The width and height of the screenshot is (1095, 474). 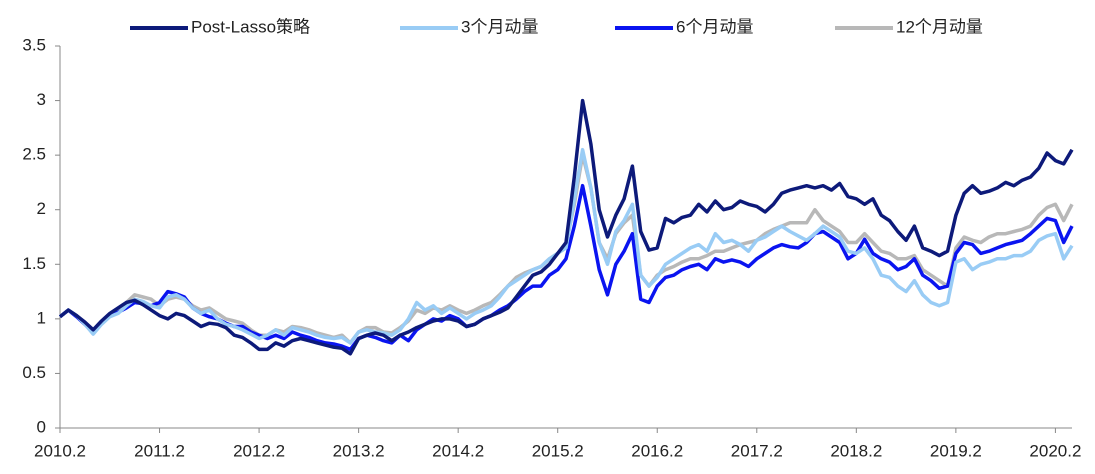 What do you see at coordinates (499, 26) in the screenshot?
I see `legend-label: 3个月动量` at bounding box center [499, 26].